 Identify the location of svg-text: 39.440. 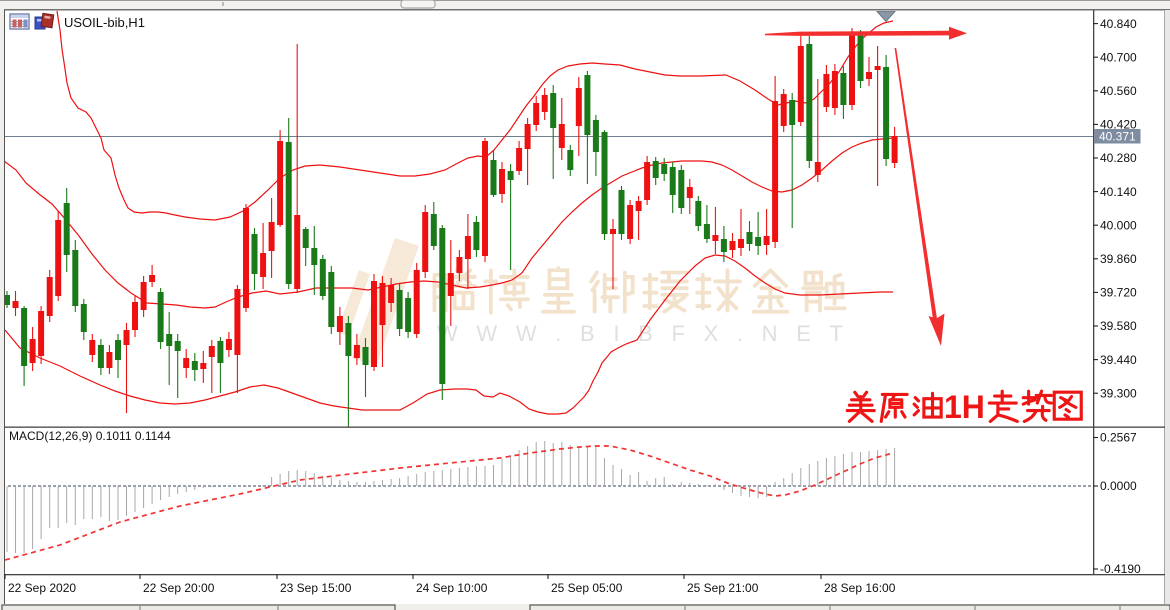
(1118, 360).